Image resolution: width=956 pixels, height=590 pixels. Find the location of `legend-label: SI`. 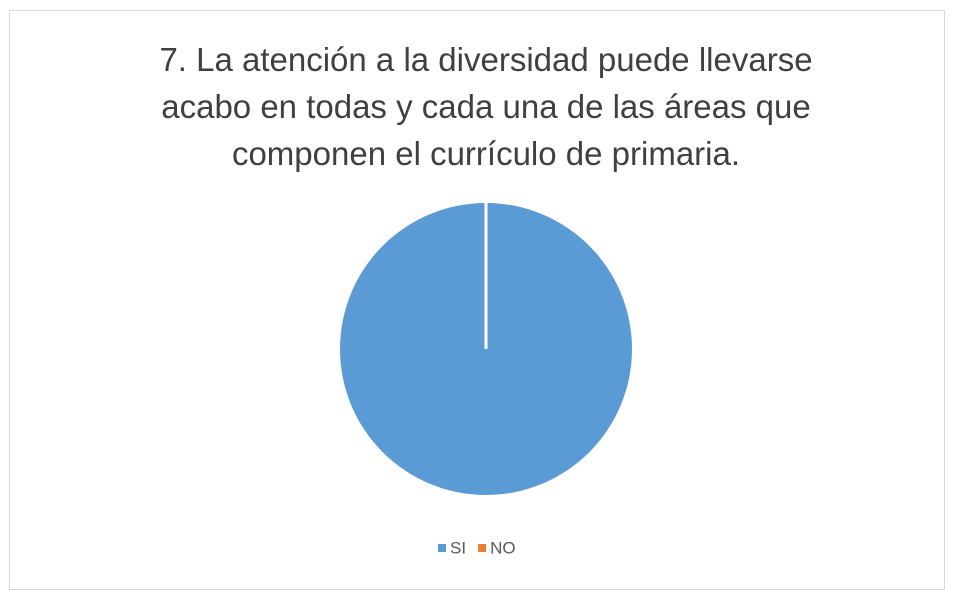

legend-label: SI is located at coordinates (458, 547).